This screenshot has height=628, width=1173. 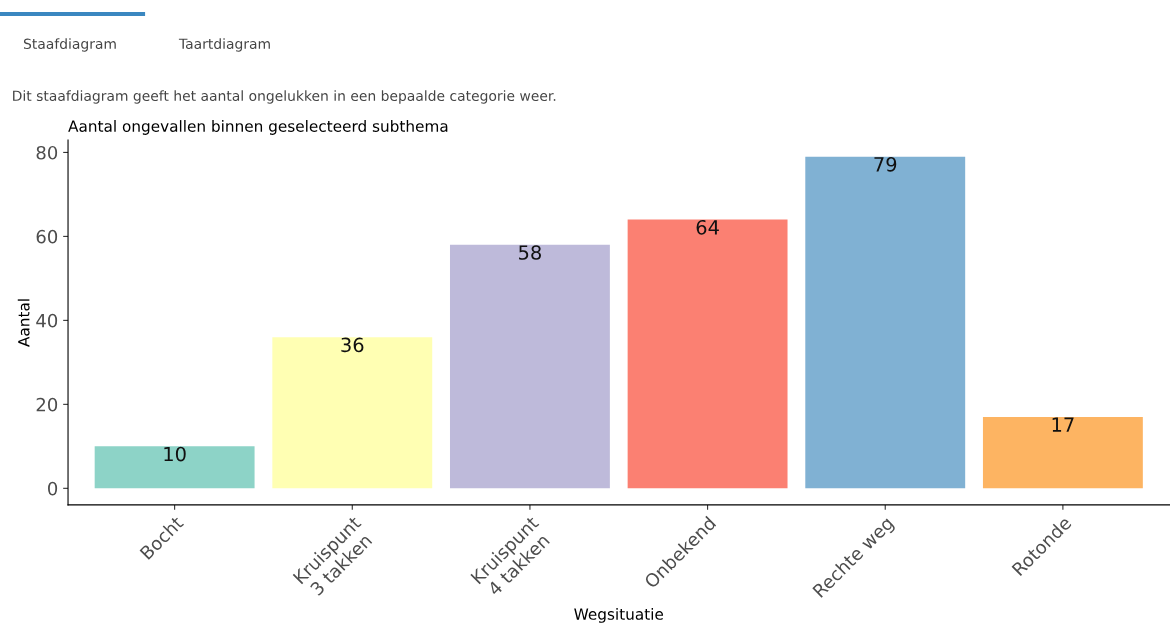 I want to click on data-label: 36, so click(x=352, y=345).